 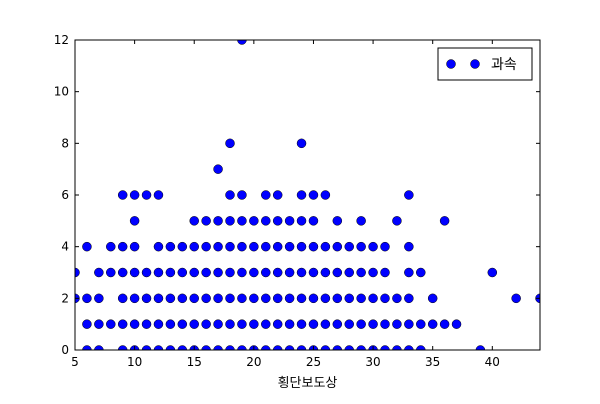 What do you see at coordinates (492, 362) in the screenshot?
I see `x-tick-label: 40` at bounding box center [492, 362].